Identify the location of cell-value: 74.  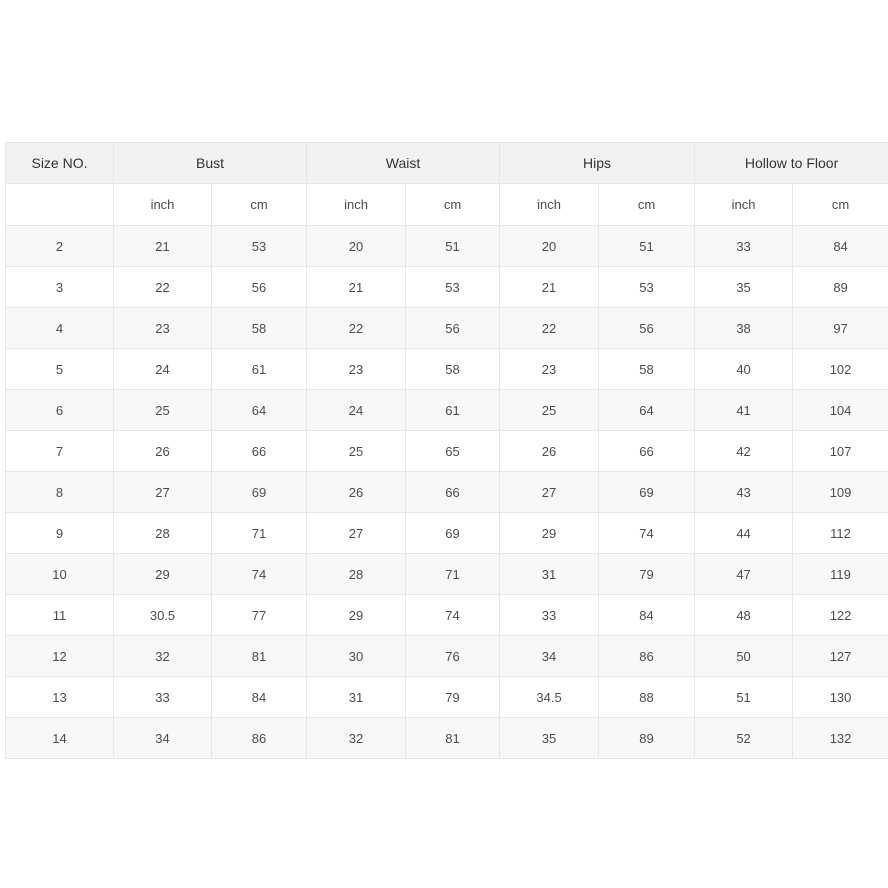
(647, 533).